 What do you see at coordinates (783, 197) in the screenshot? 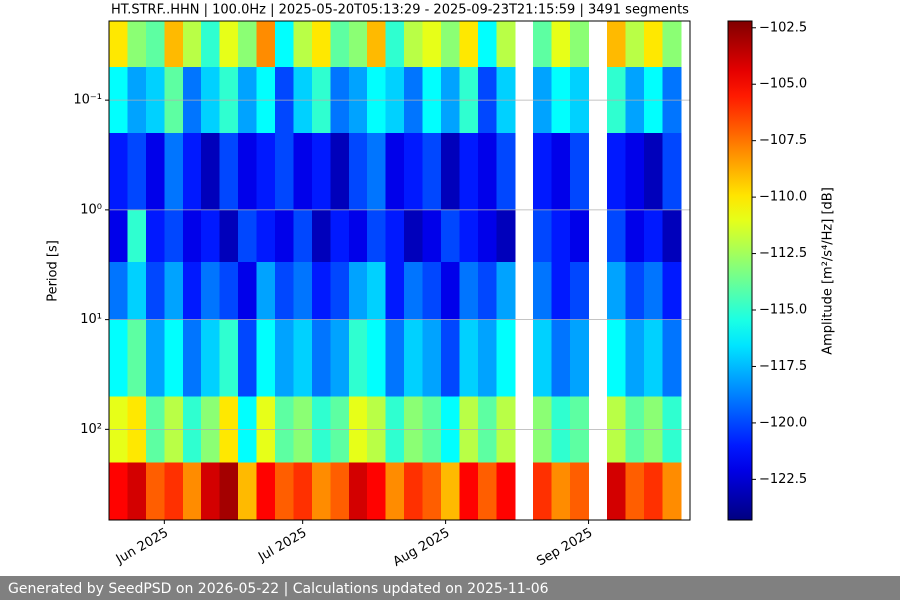
I see `colorbar-tick-label: −110.0` at bounding box center [783, 197].